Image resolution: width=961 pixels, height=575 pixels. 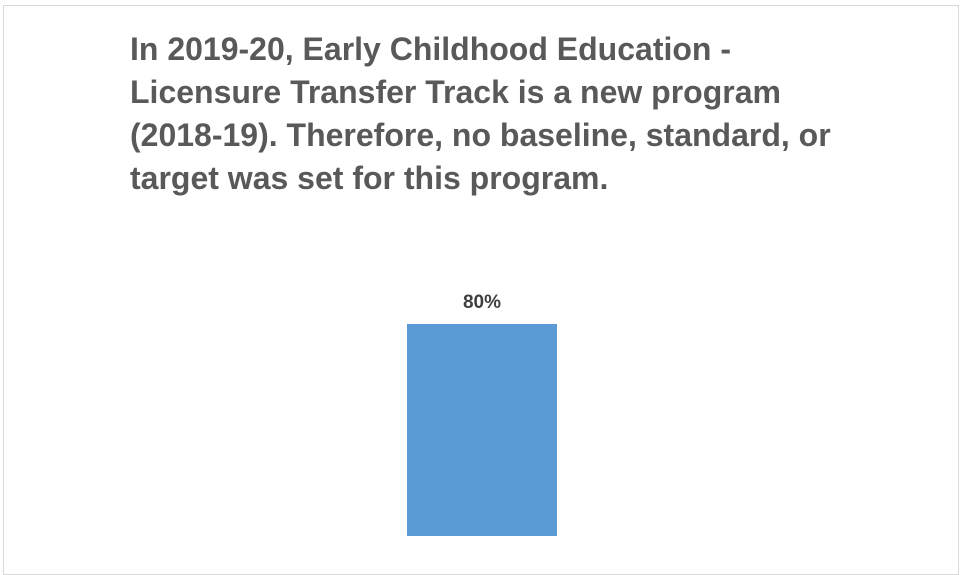 What do you see at coordinates (482, 302) in the screenshot?
I see `data-label: 80%` at bounding box center [482, 302].